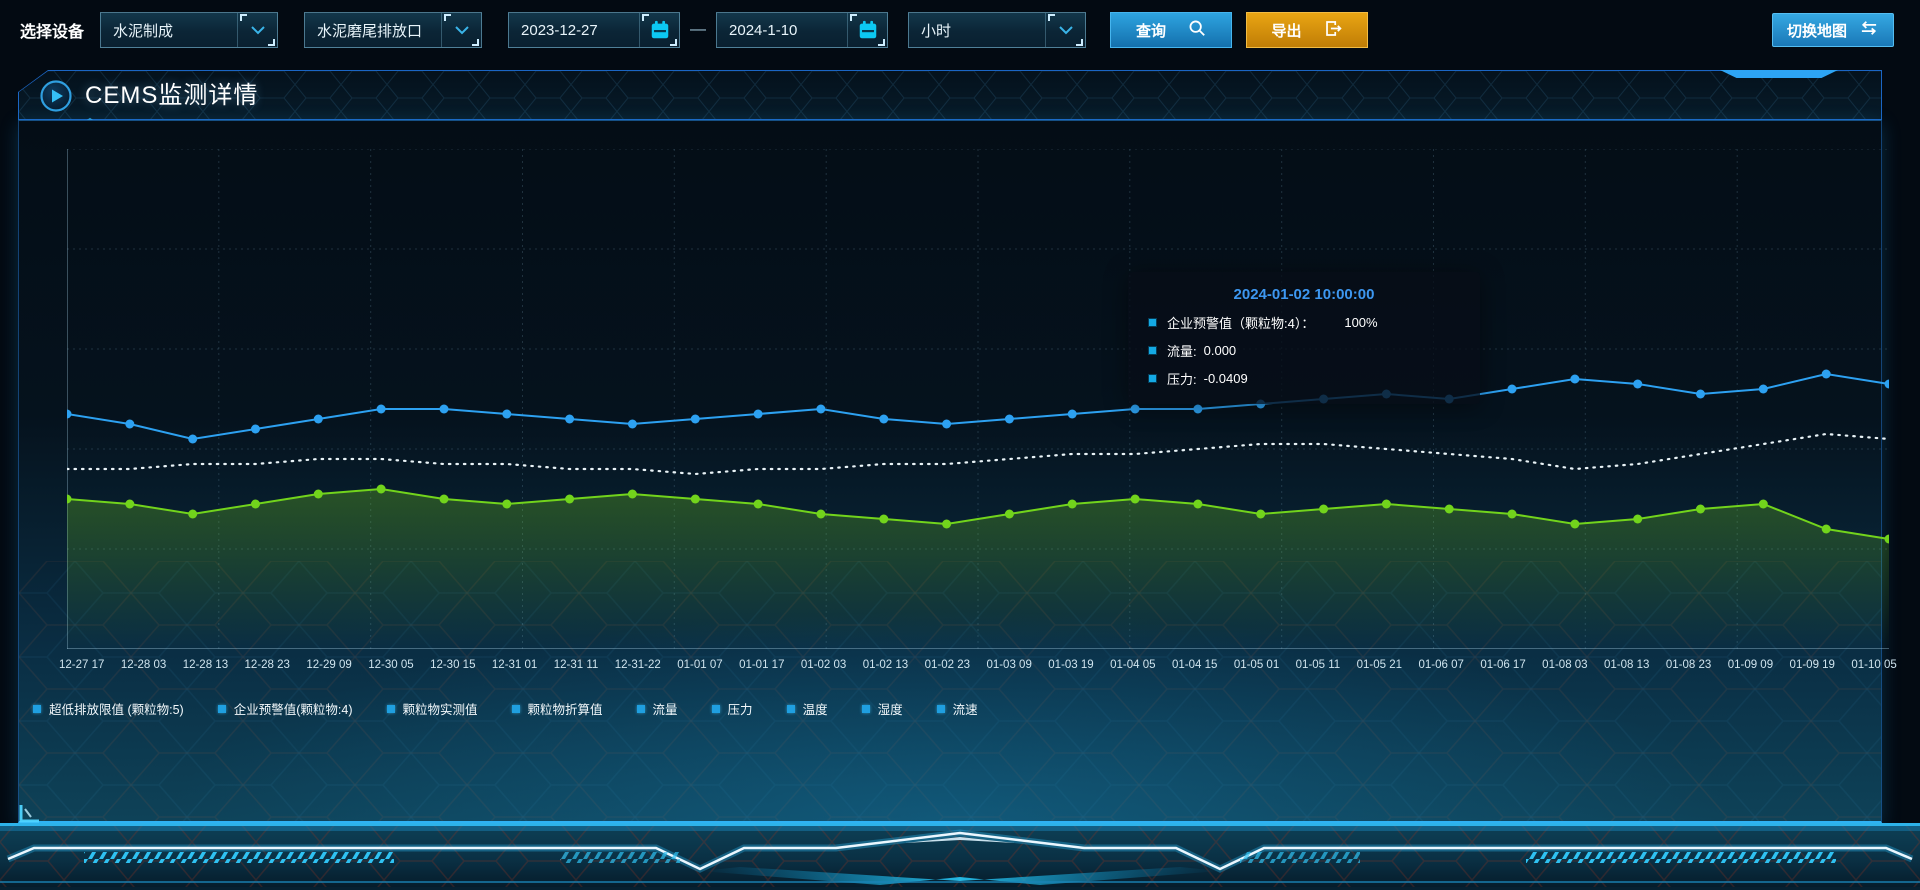  I want to click on x-axis-label: 01-05 01, so click(1256, 665).